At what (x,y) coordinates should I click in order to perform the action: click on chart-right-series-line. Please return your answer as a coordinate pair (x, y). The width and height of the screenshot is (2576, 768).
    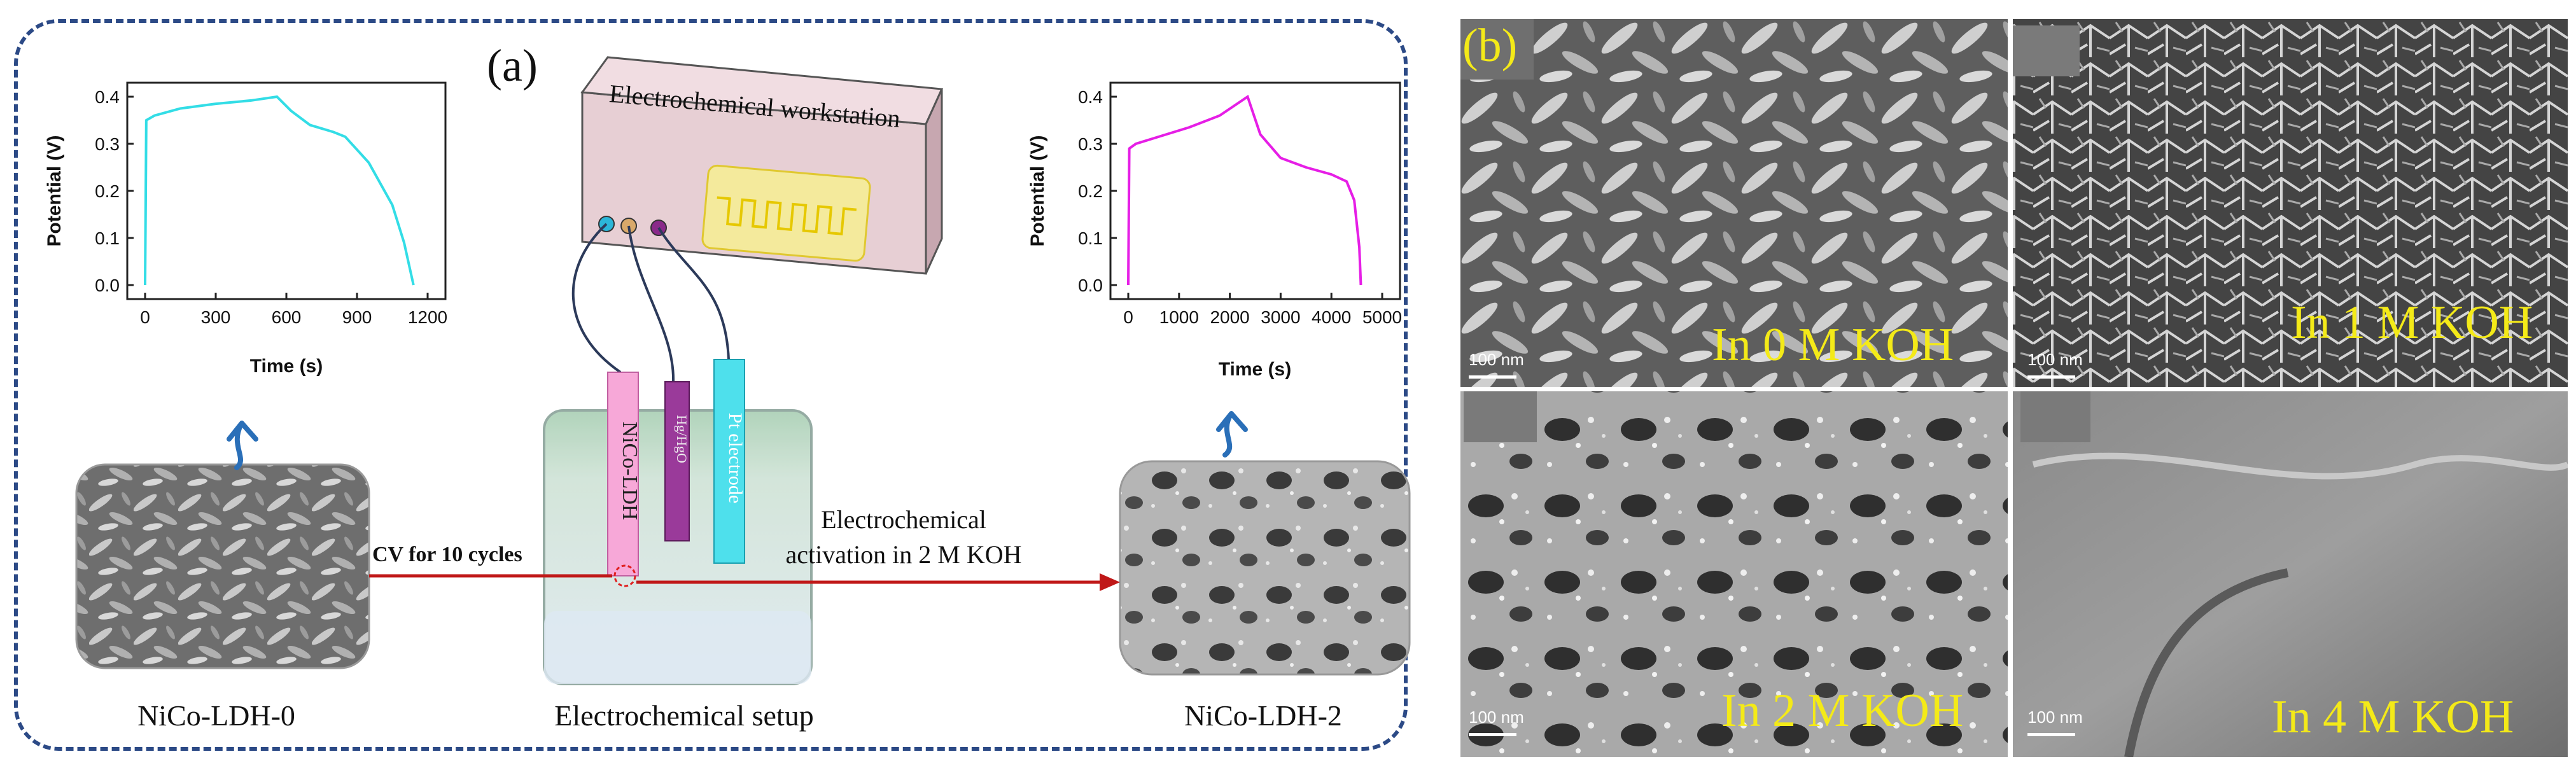
    Looking at the image, I should click on (1244, 190).